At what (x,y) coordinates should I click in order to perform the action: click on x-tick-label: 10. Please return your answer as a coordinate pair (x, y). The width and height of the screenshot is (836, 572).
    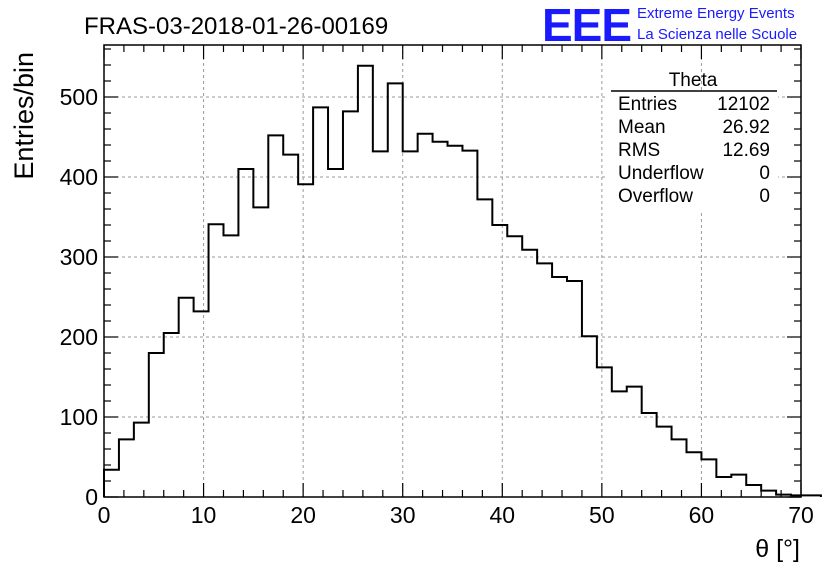
    Looking at the image, I should click on (204, 515).